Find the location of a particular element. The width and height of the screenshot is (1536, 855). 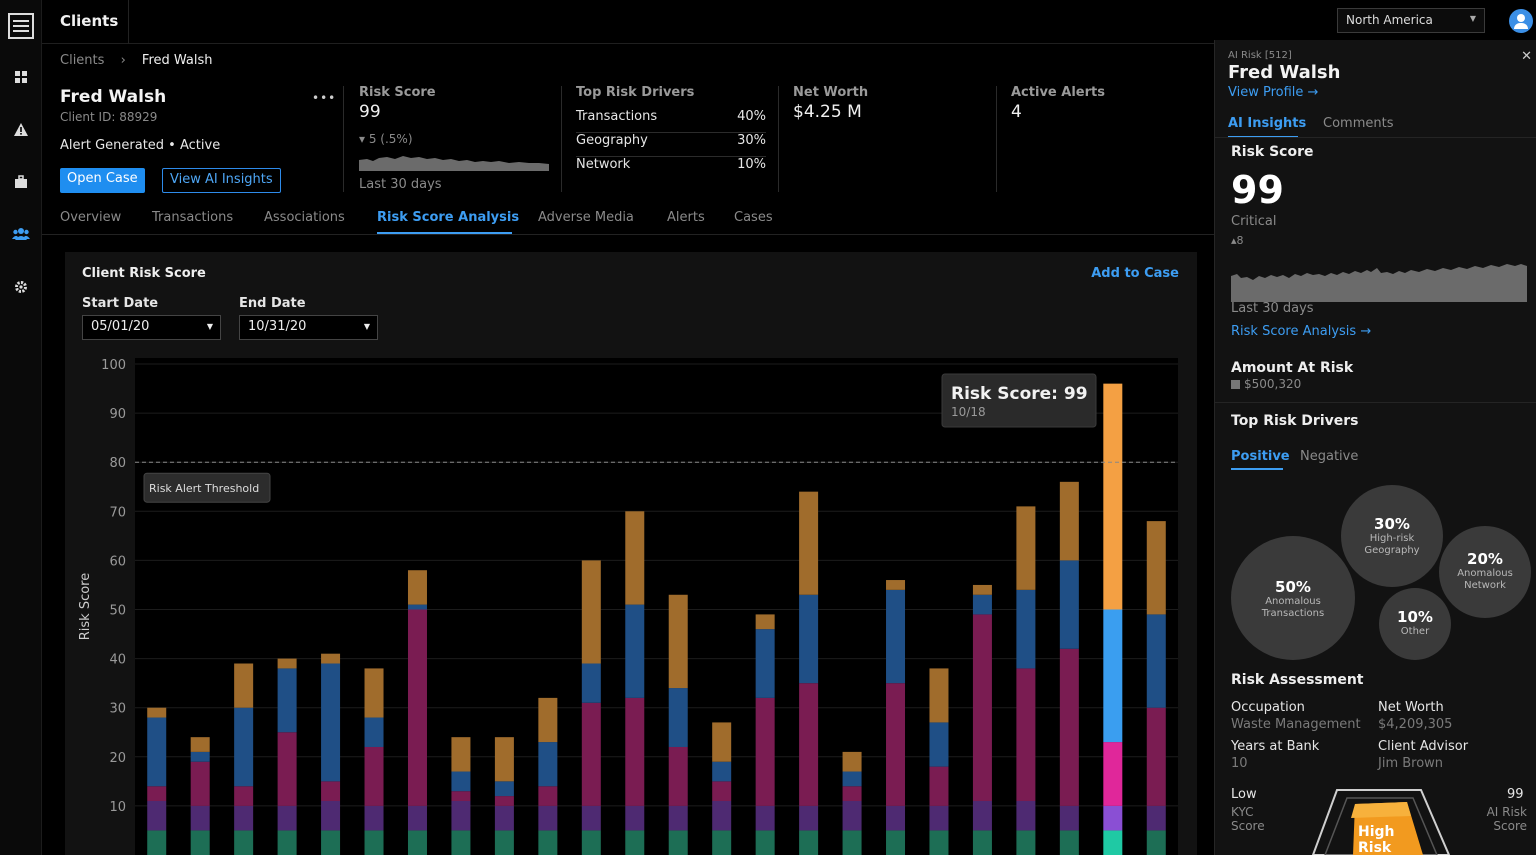

briefcase-icon is located at coordinates (21, 183).